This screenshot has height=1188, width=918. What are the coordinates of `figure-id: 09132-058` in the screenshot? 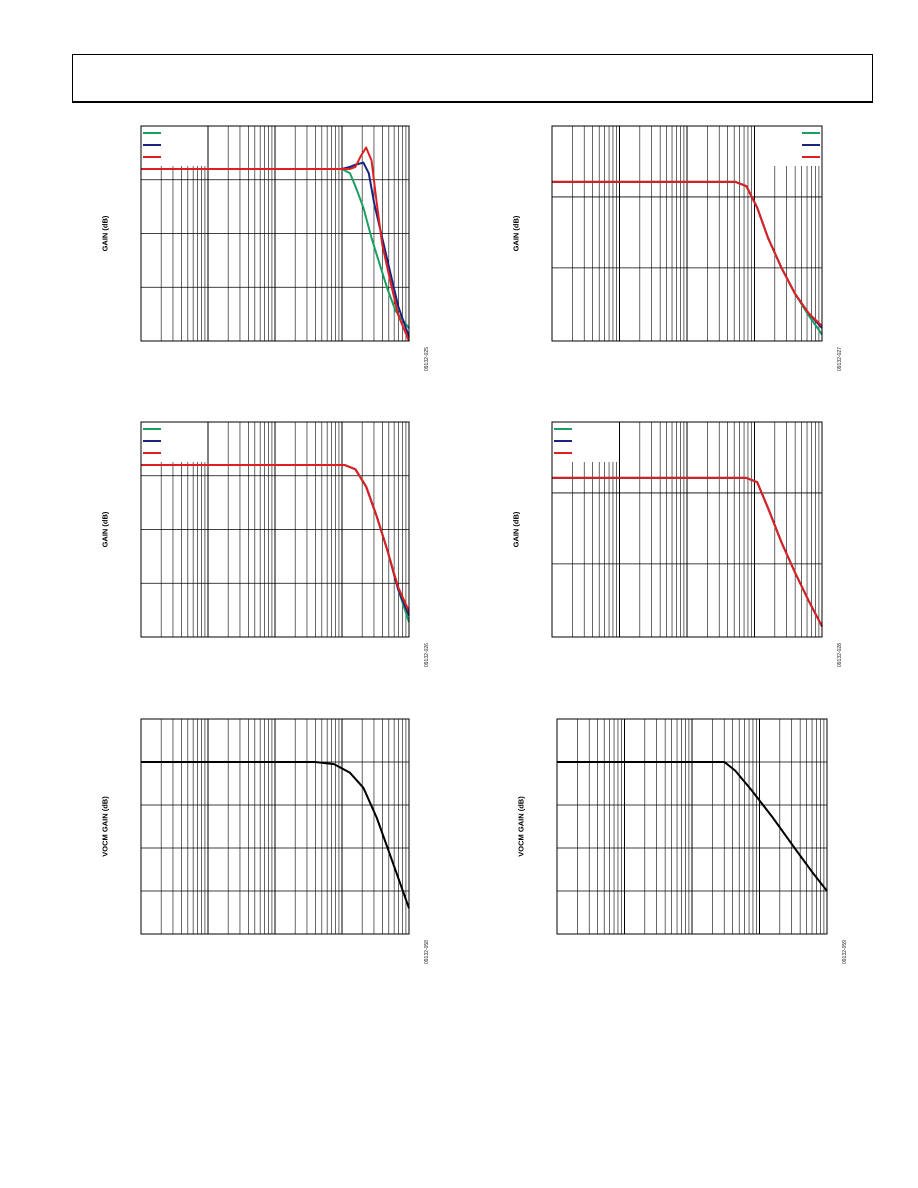 It's located at (427, 952).